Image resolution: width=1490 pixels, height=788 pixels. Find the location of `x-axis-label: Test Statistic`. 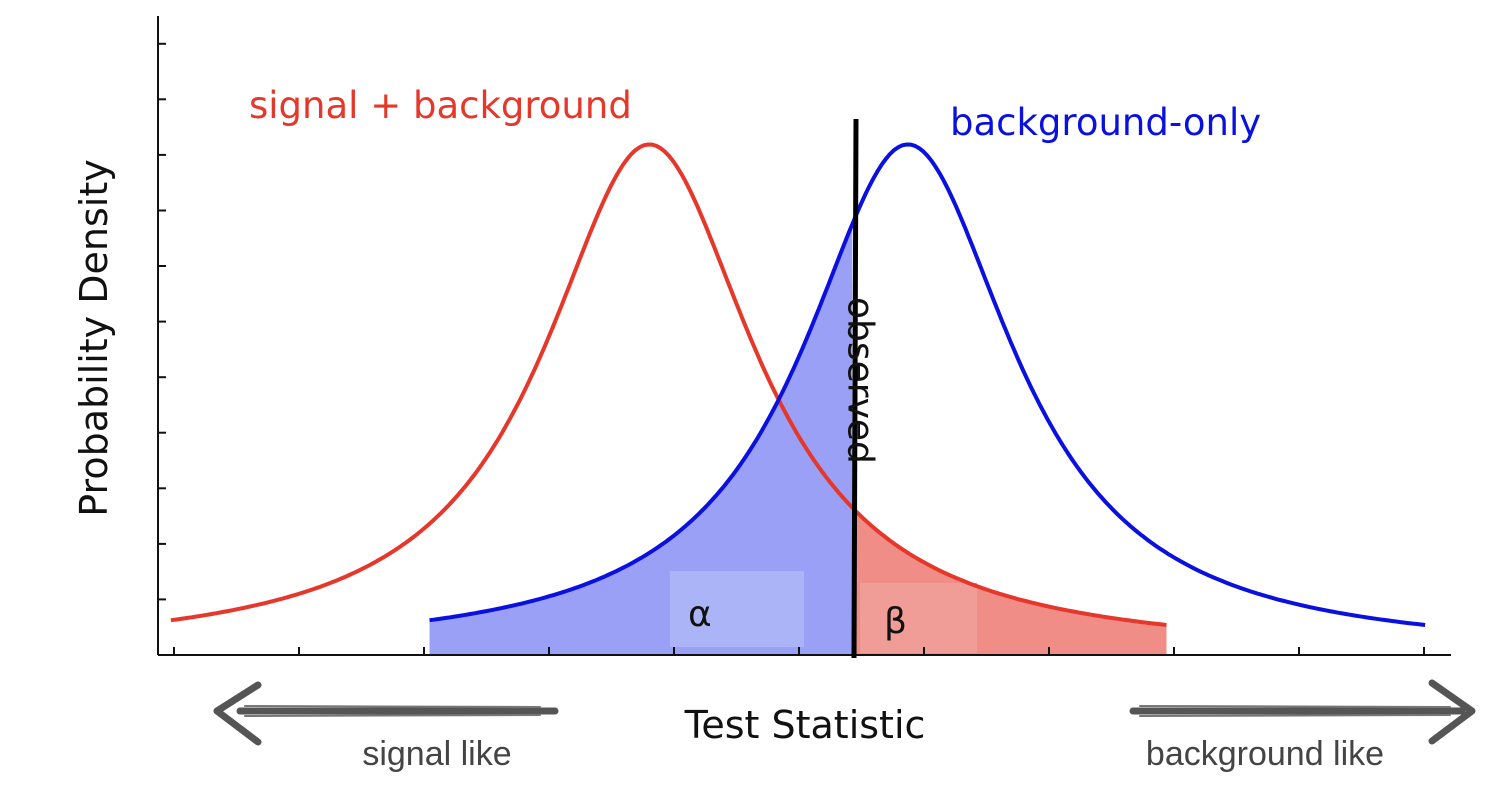

x-axis-label: Test Statistic is located at coordinates (805, 725).